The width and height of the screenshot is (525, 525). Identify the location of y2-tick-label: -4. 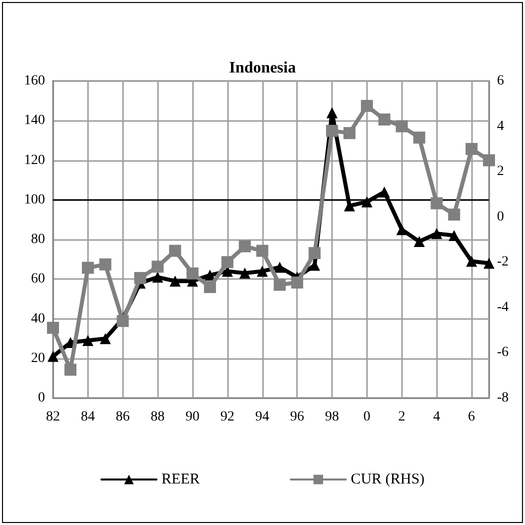
(503, 307).